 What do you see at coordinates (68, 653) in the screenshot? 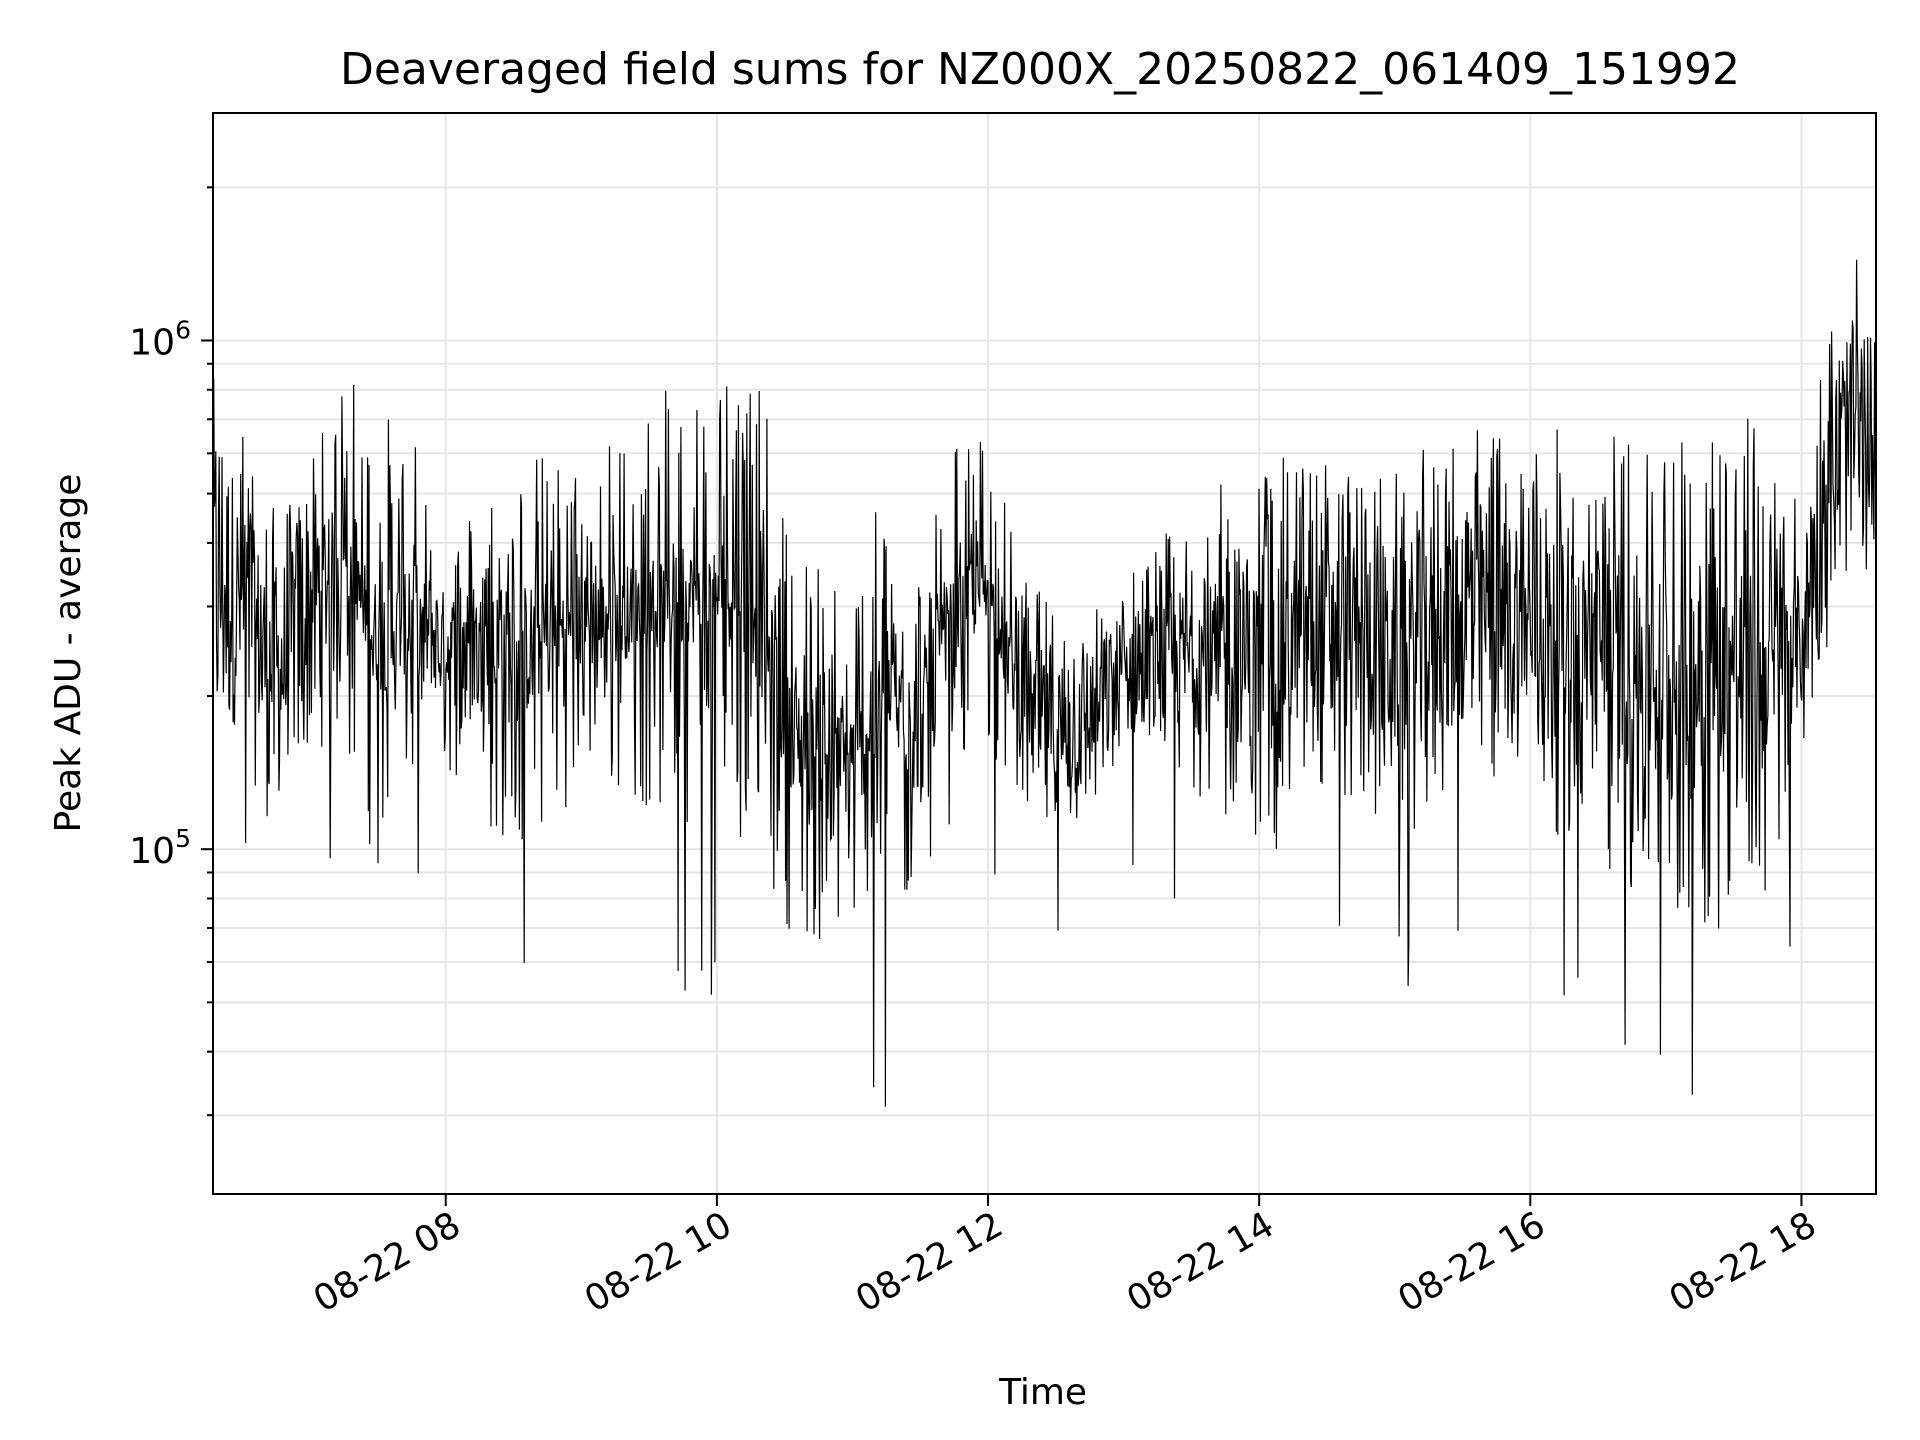
I see `y-axis-label: Peak ADU - average` at bounding box center [68, 653].